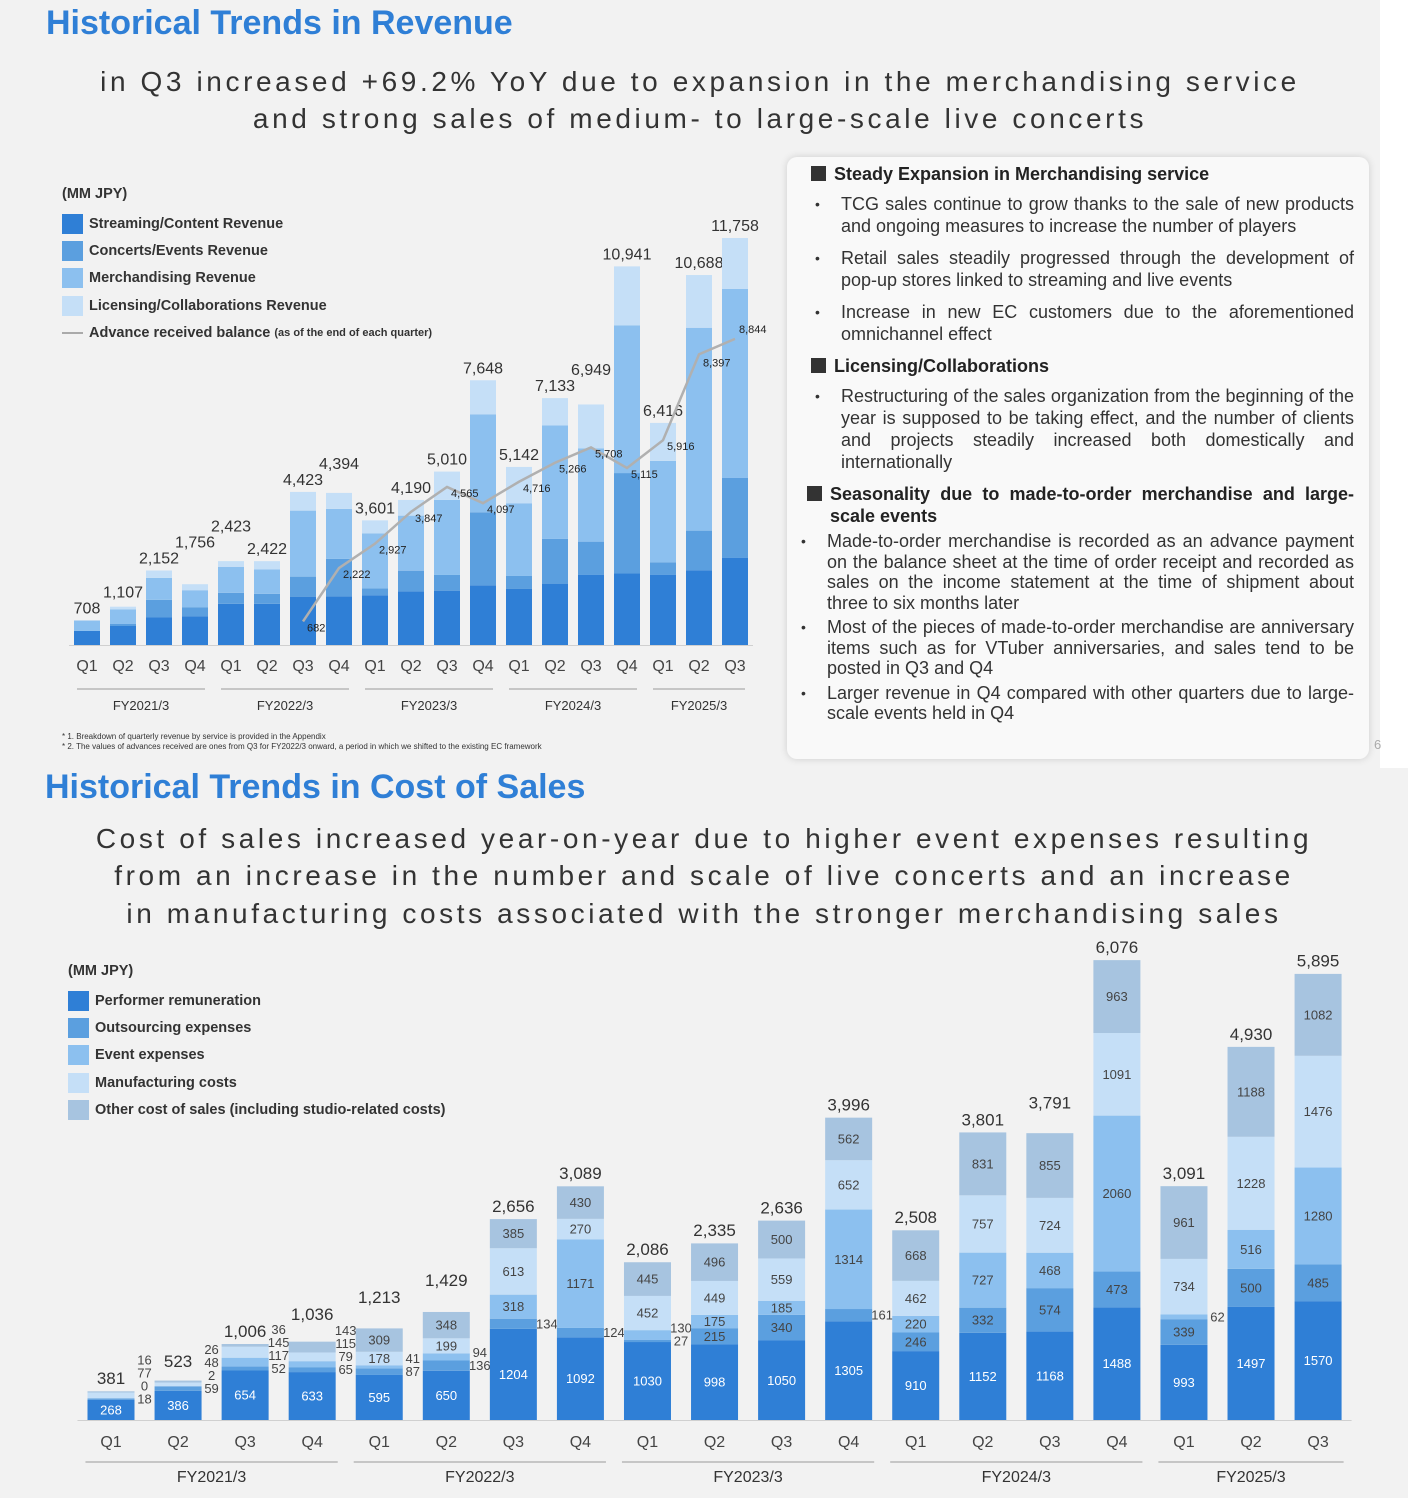 This screenshot has height=1498, width=1408. Describe the element at coordinates (717, 363) in the screenshot. I see `line-value-label: 8,397` at that location.